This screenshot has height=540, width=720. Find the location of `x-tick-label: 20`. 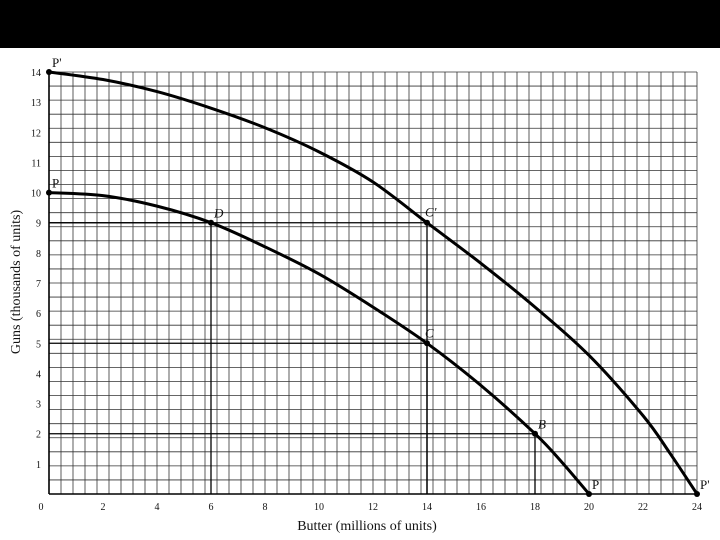

x-tick-label: 20 is located at coordinates (589, 507).